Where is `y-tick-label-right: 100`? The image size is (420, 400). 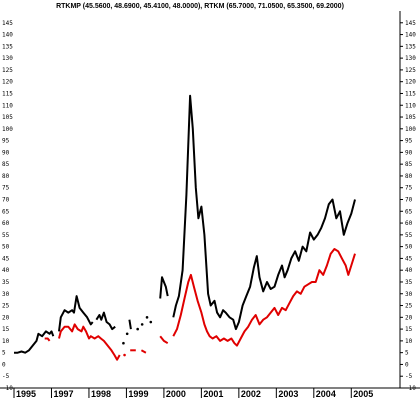
y-tick-label-right: 100 is located at coordinates (410, 129).